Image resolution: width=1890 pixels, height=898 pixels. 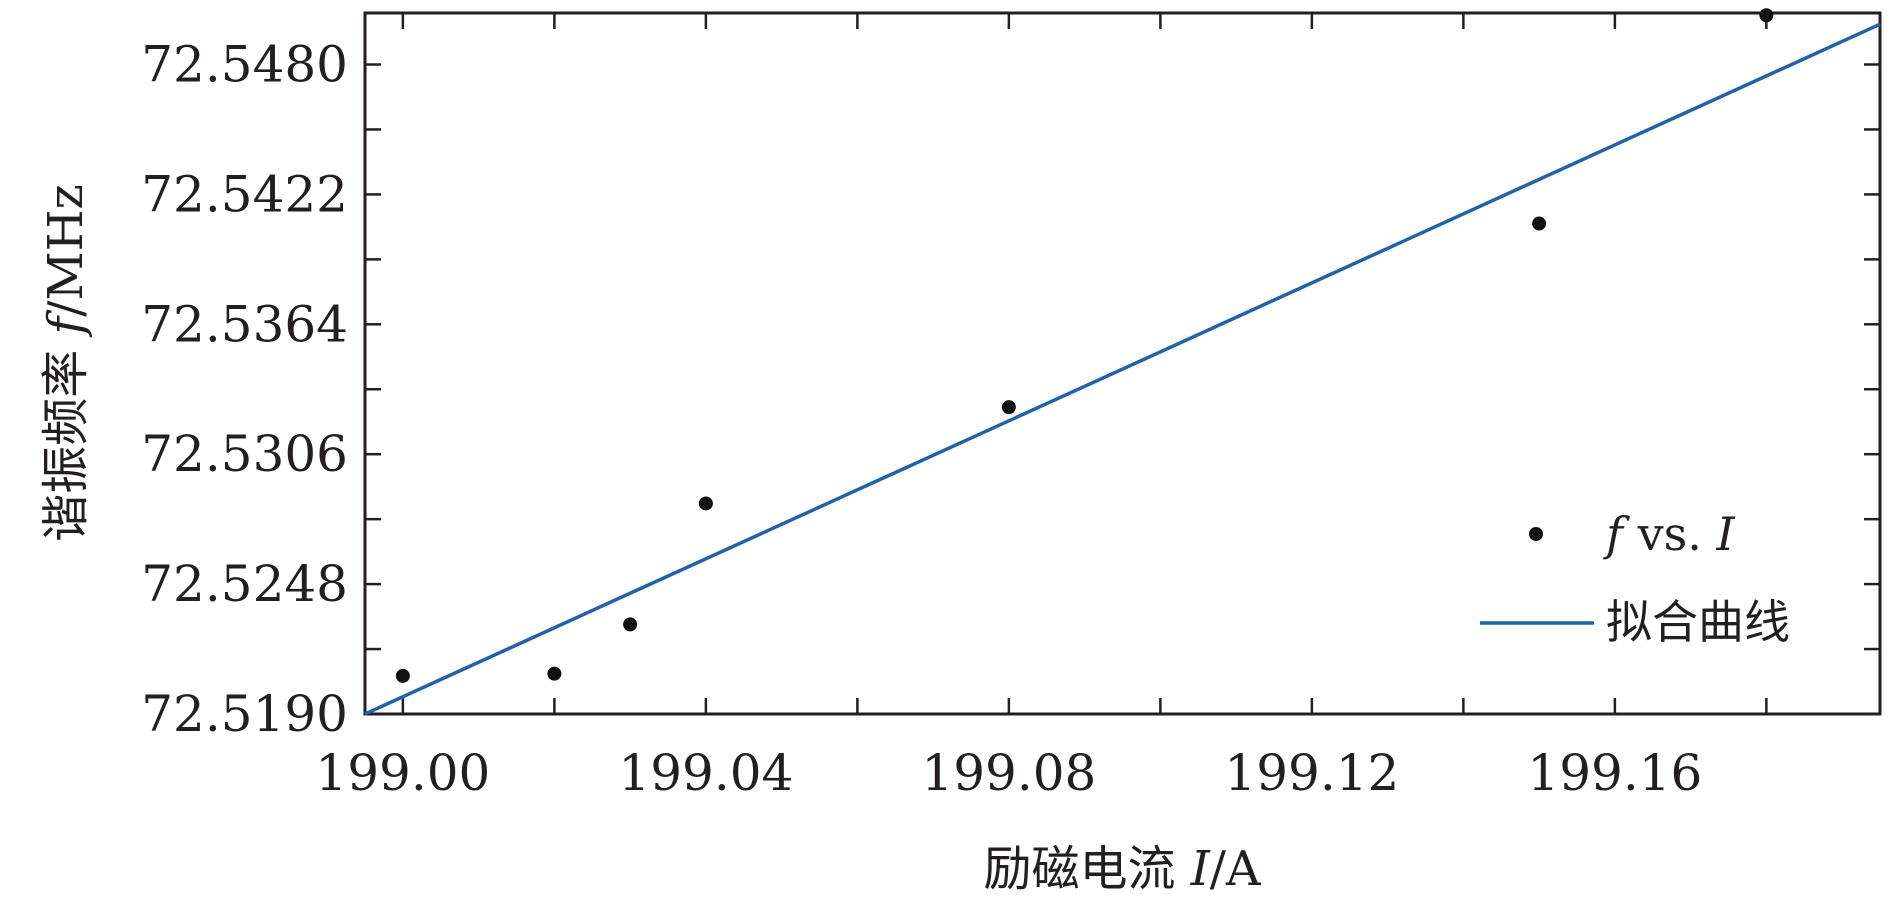 What do you see at coordinates (705, 773) in the screenshot?
I see `x-tick-label: 199.04` at bounding box center [705, 773].